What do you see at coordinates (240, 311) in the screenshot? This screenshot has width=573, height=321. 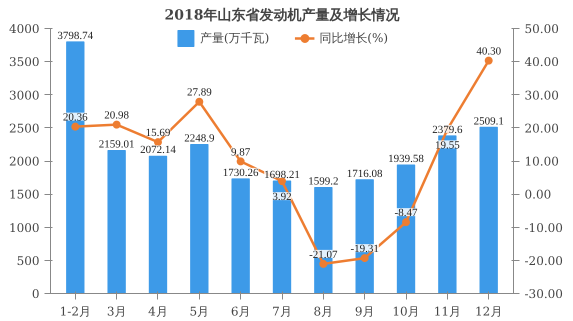 I see `x-tick-label: 6月` at bounding box center [240, 311].